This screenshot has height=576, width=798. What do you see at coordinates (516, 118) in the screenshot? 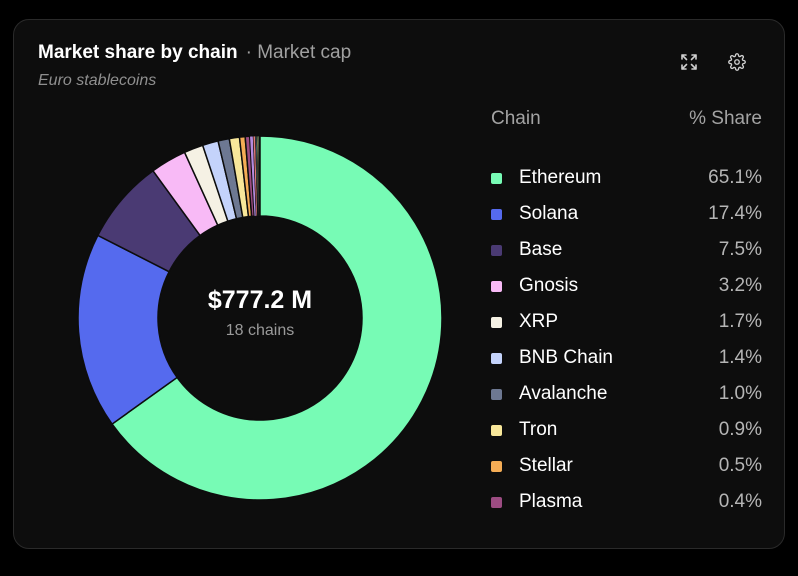
I see `legend-col-chain: Chain` at bounding box center [516, 118].